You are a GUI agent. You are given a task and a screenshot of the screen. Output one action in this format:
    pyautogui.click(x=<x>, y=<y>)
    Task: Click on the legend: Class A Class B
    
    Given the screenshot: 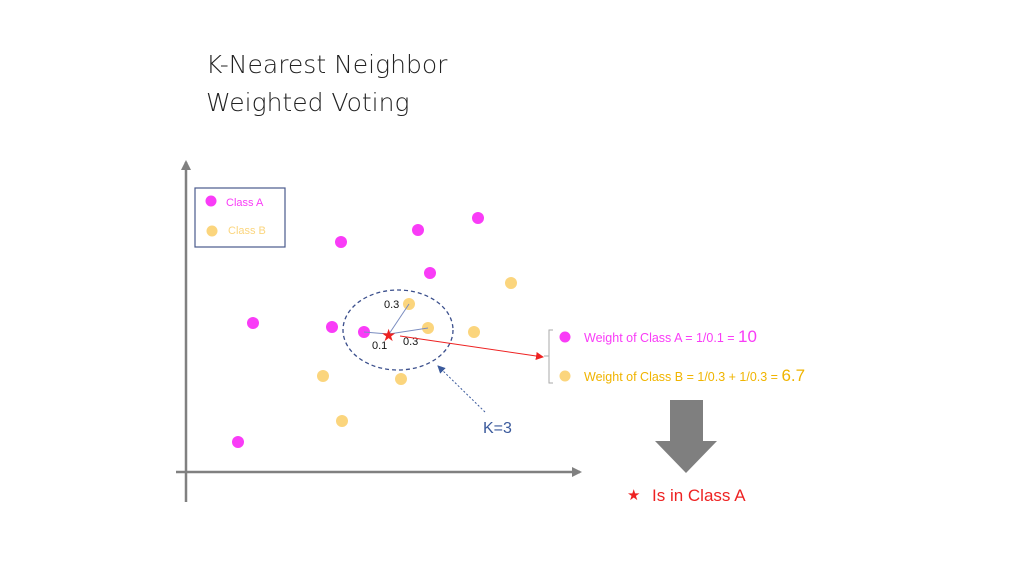 What is the action you would take?
    pyautogui.click(x=240, y=217)
    